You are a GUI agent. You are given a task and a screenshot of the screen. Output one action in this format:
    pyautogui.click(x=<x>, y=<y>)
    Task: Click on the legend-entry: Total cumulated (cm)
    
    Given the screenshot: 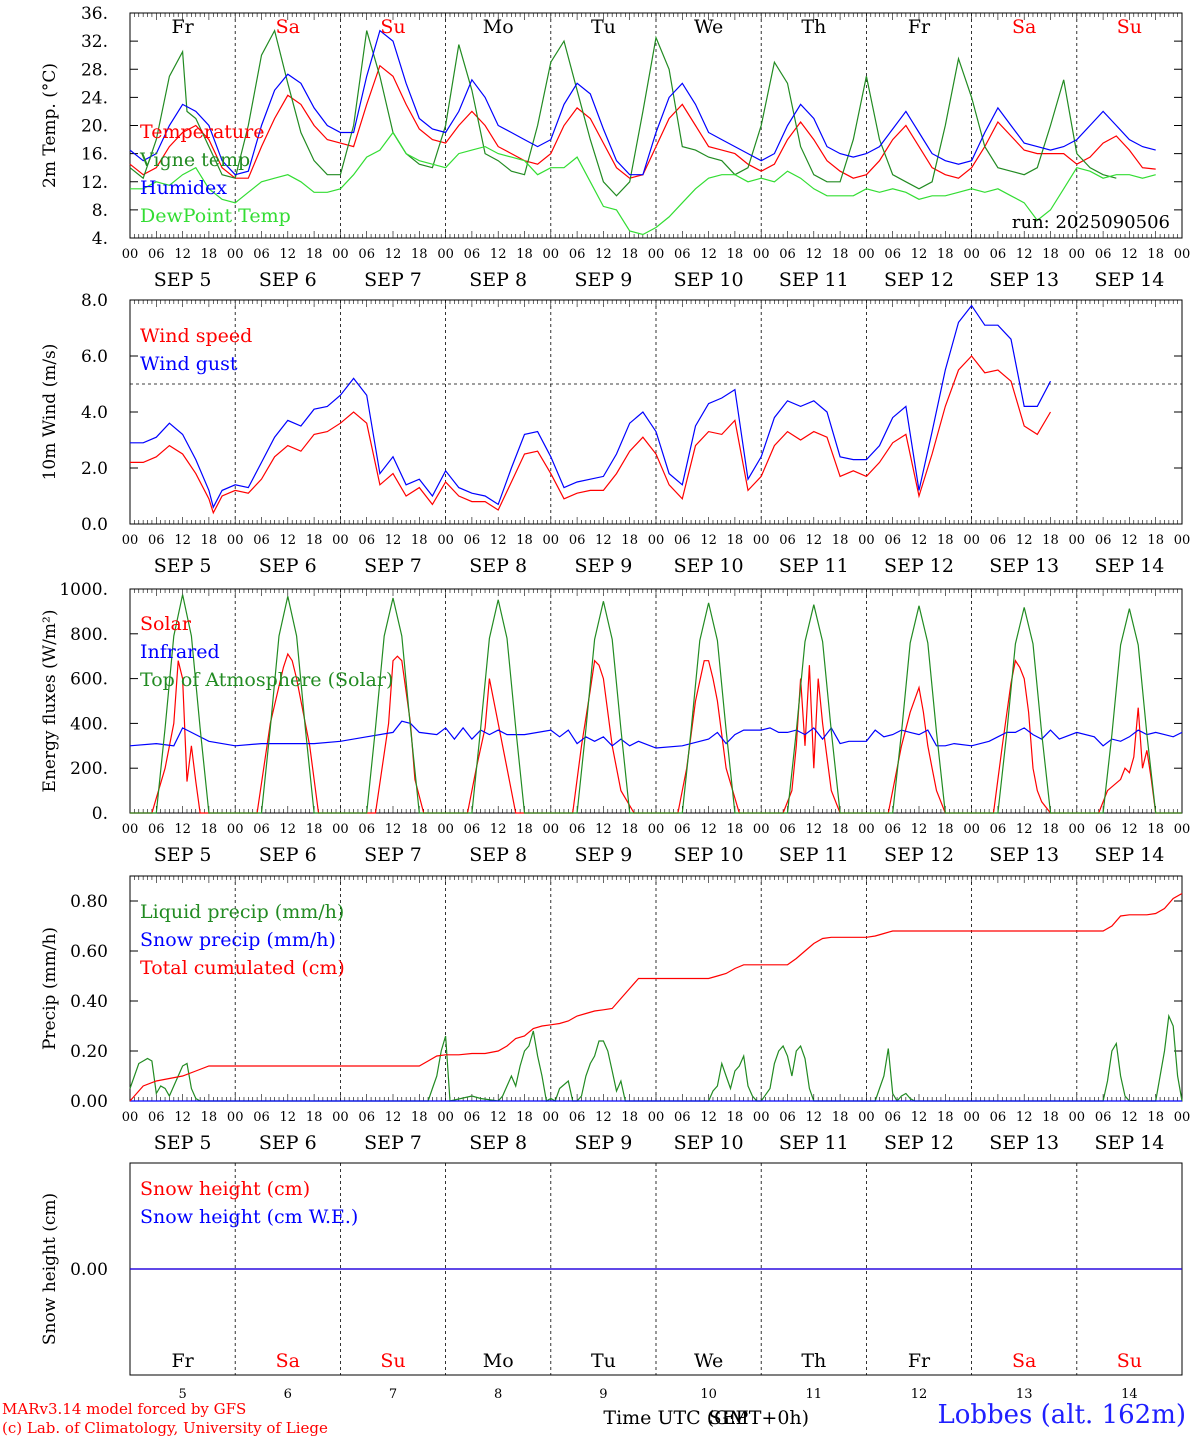 What is the action you would take?
    pyautogui.click(x=242, y=968)
    